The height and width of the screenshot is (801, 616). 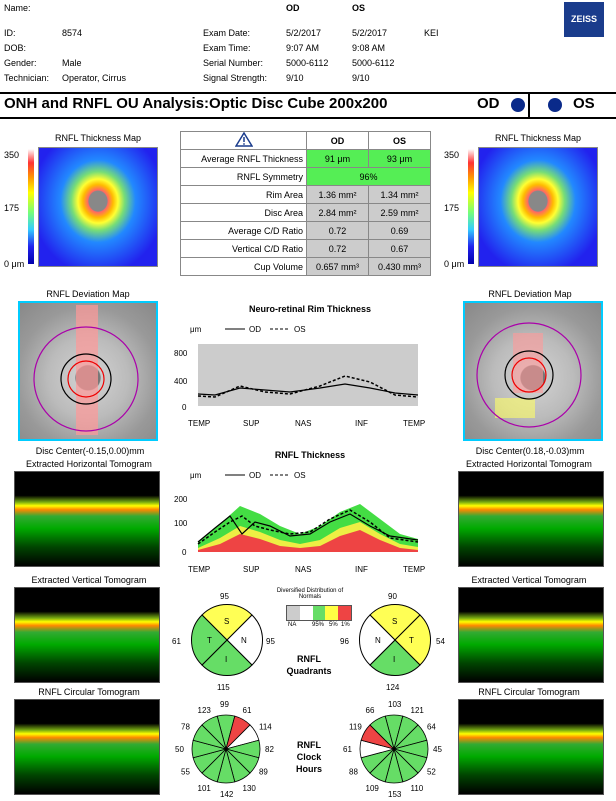 What do you see at coordinates (344, 641) in the screenshot?
I see `os-quad-left: 96` at bounding box center [344, 641].